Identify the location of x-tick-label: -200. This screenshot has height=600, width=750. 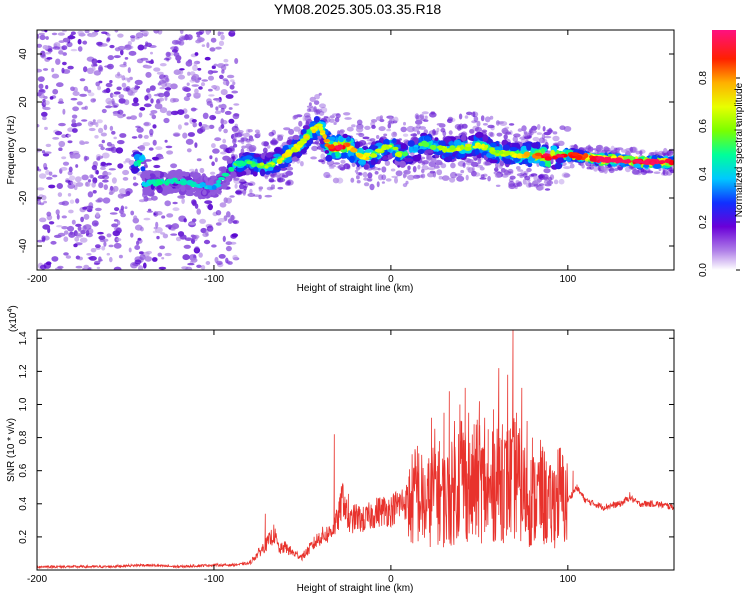
(37, 579).